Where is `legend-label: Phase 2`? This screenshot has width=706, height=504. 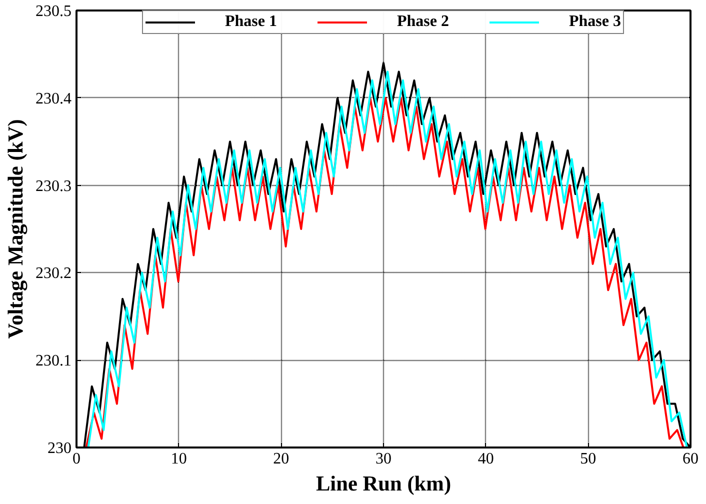
legend-label: Phase 2 is located at coordinates (423, 22).